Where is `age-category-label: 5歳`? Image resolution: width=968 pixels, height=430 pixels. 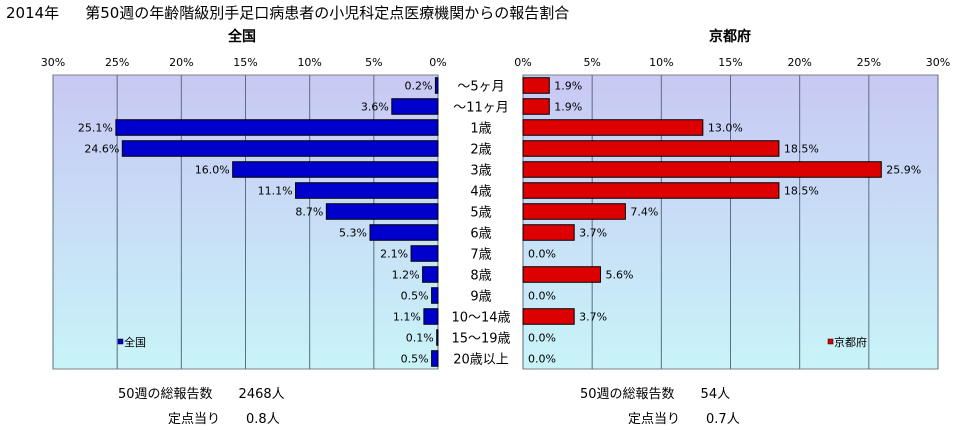
age-category-label: 5歳 is located at coordinates (480, 213).